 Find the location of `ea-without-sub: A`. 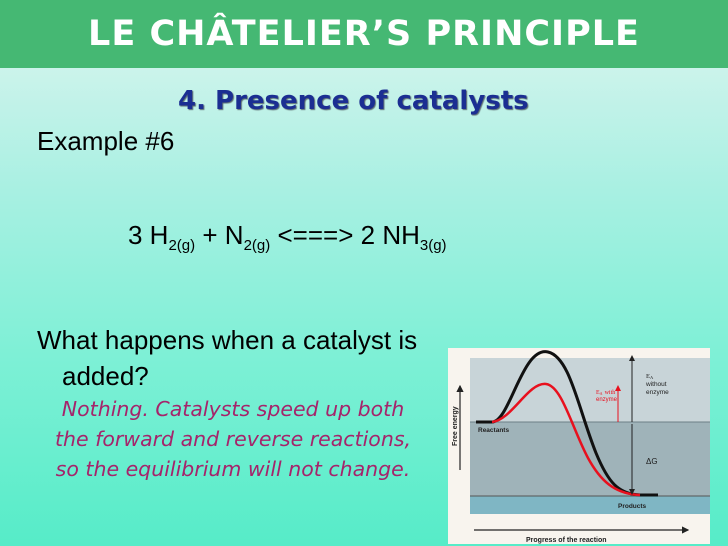

ea-without-sub: A is located at coordinates (652, 377).